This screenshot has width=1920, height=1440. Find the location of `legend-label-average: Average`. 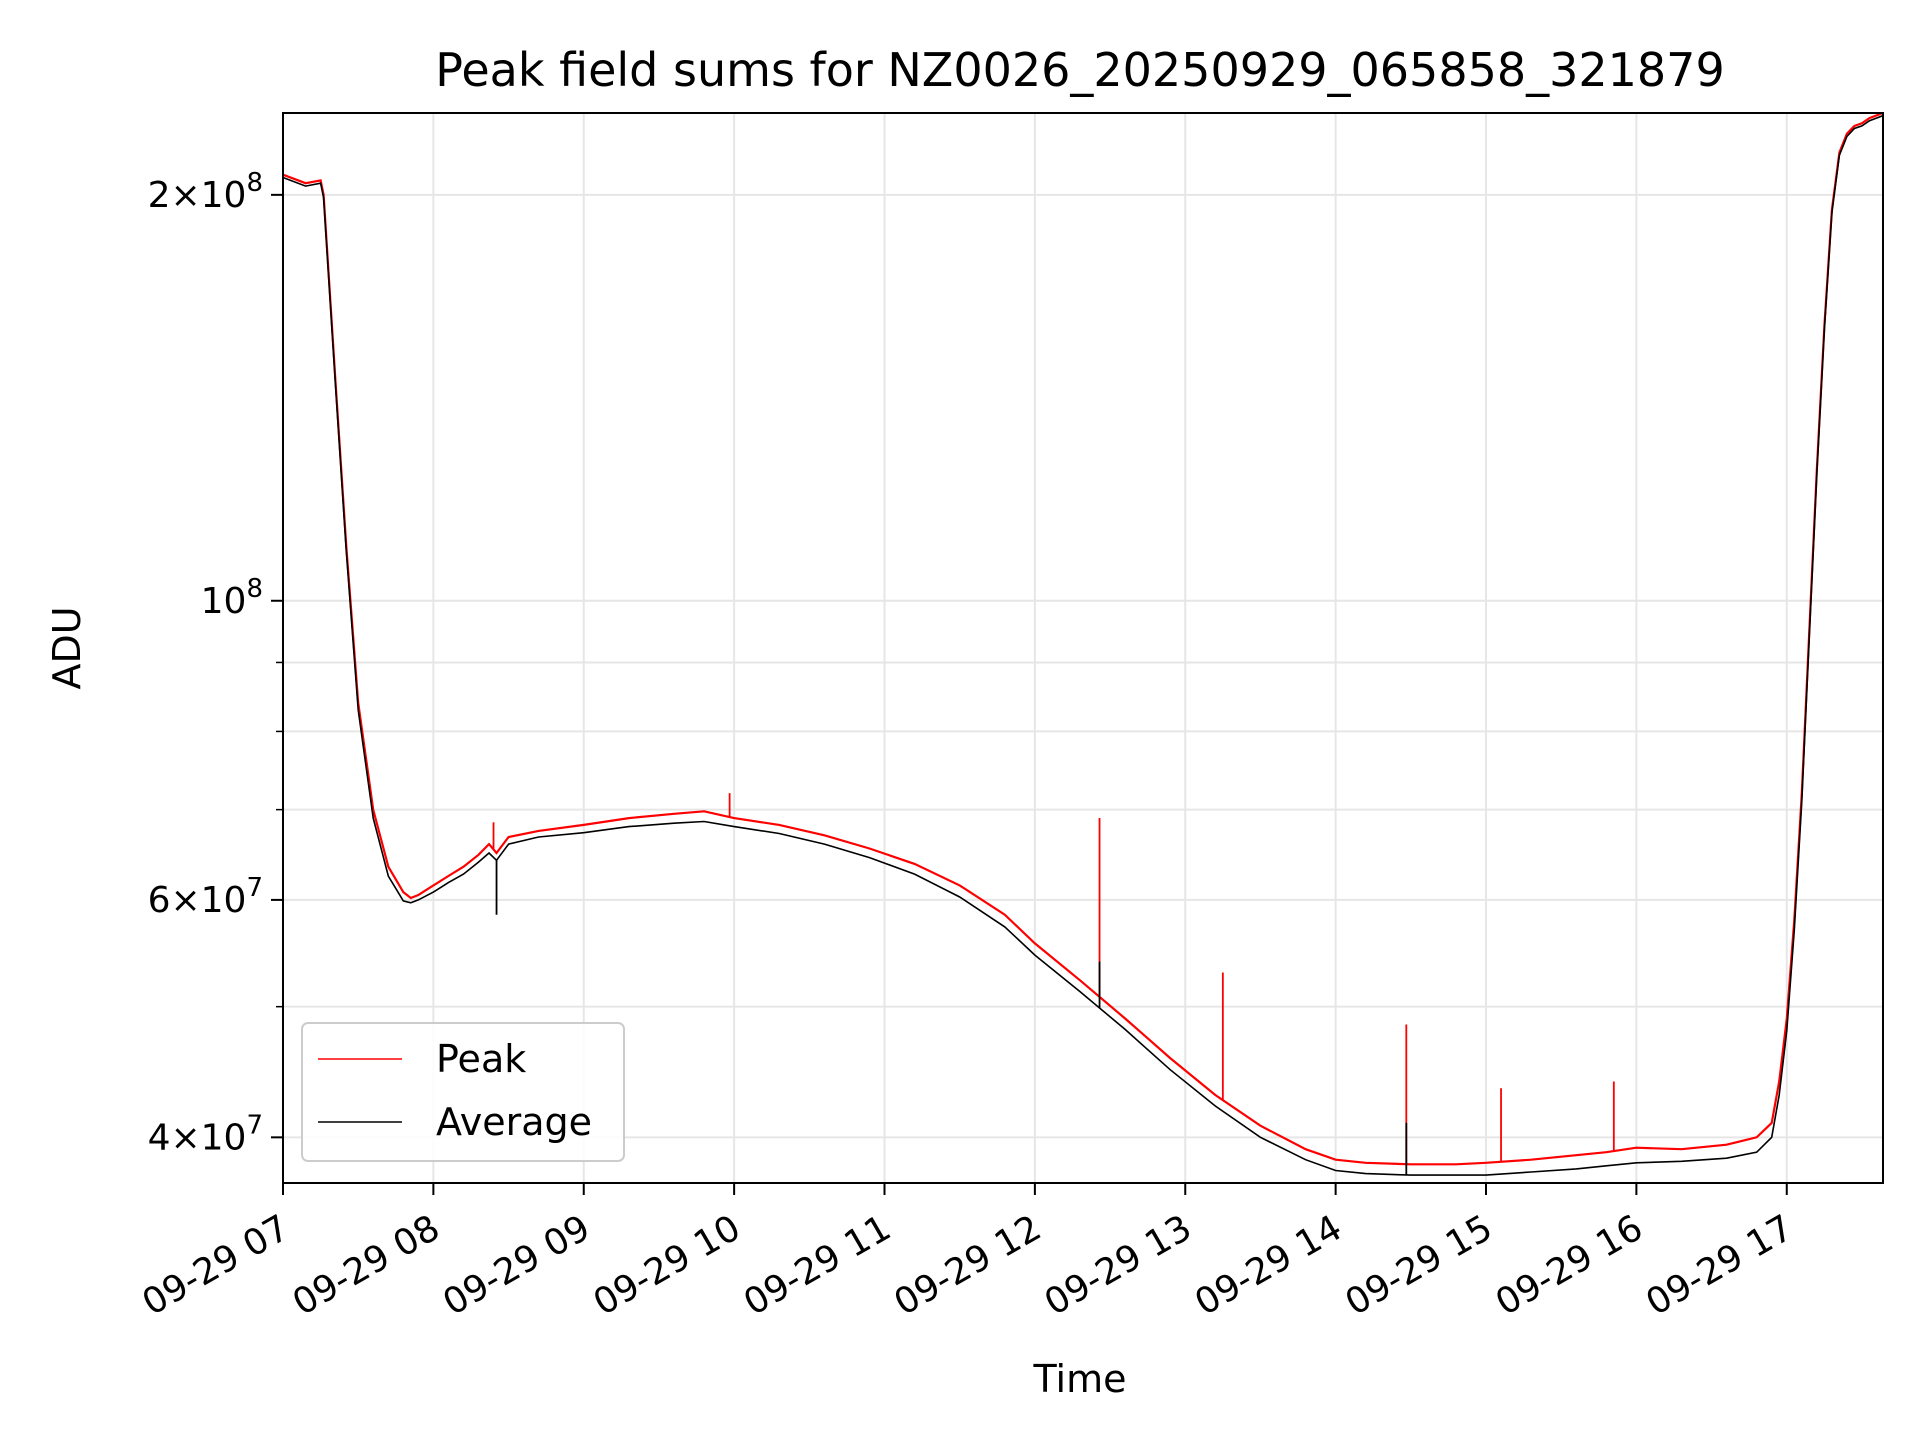

legend-label-average: Average is located at coordinates (514, 1122).